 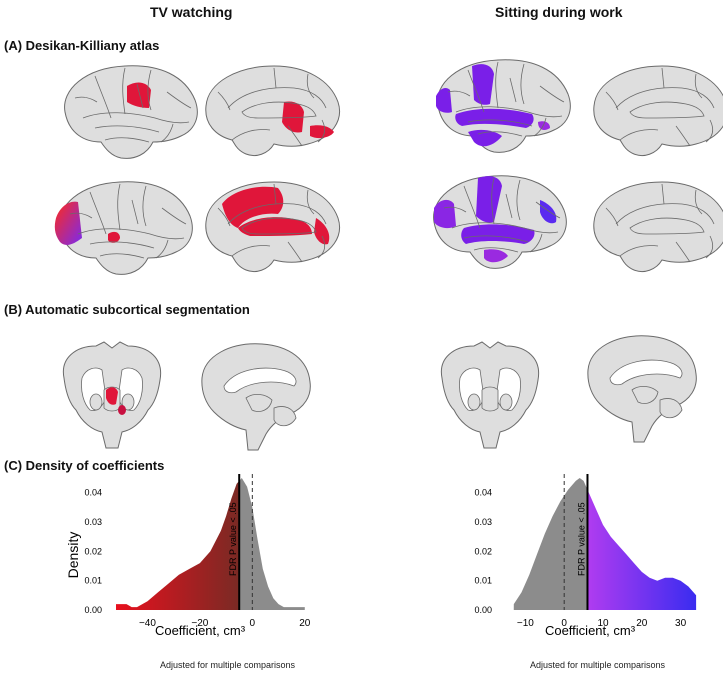 I want to click on work-region-parietal-lower, so click(x=548, y=212).